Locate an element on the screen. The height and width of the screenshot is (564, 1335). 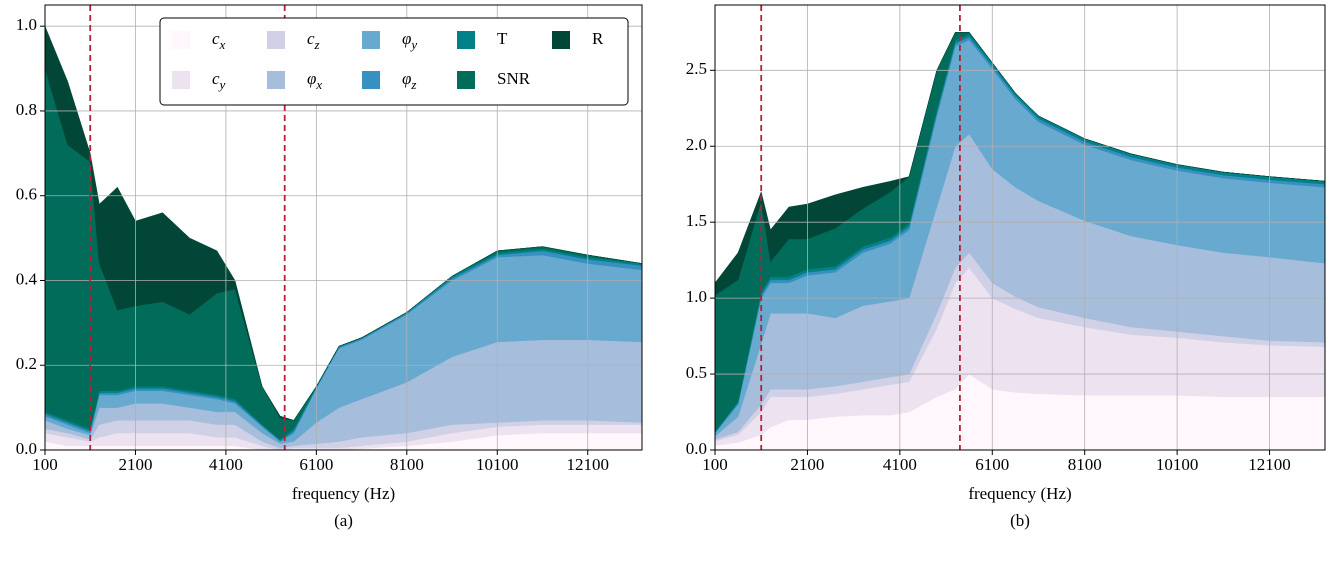
y-tick-label: 0.6 is located at coordinates (26, 194).